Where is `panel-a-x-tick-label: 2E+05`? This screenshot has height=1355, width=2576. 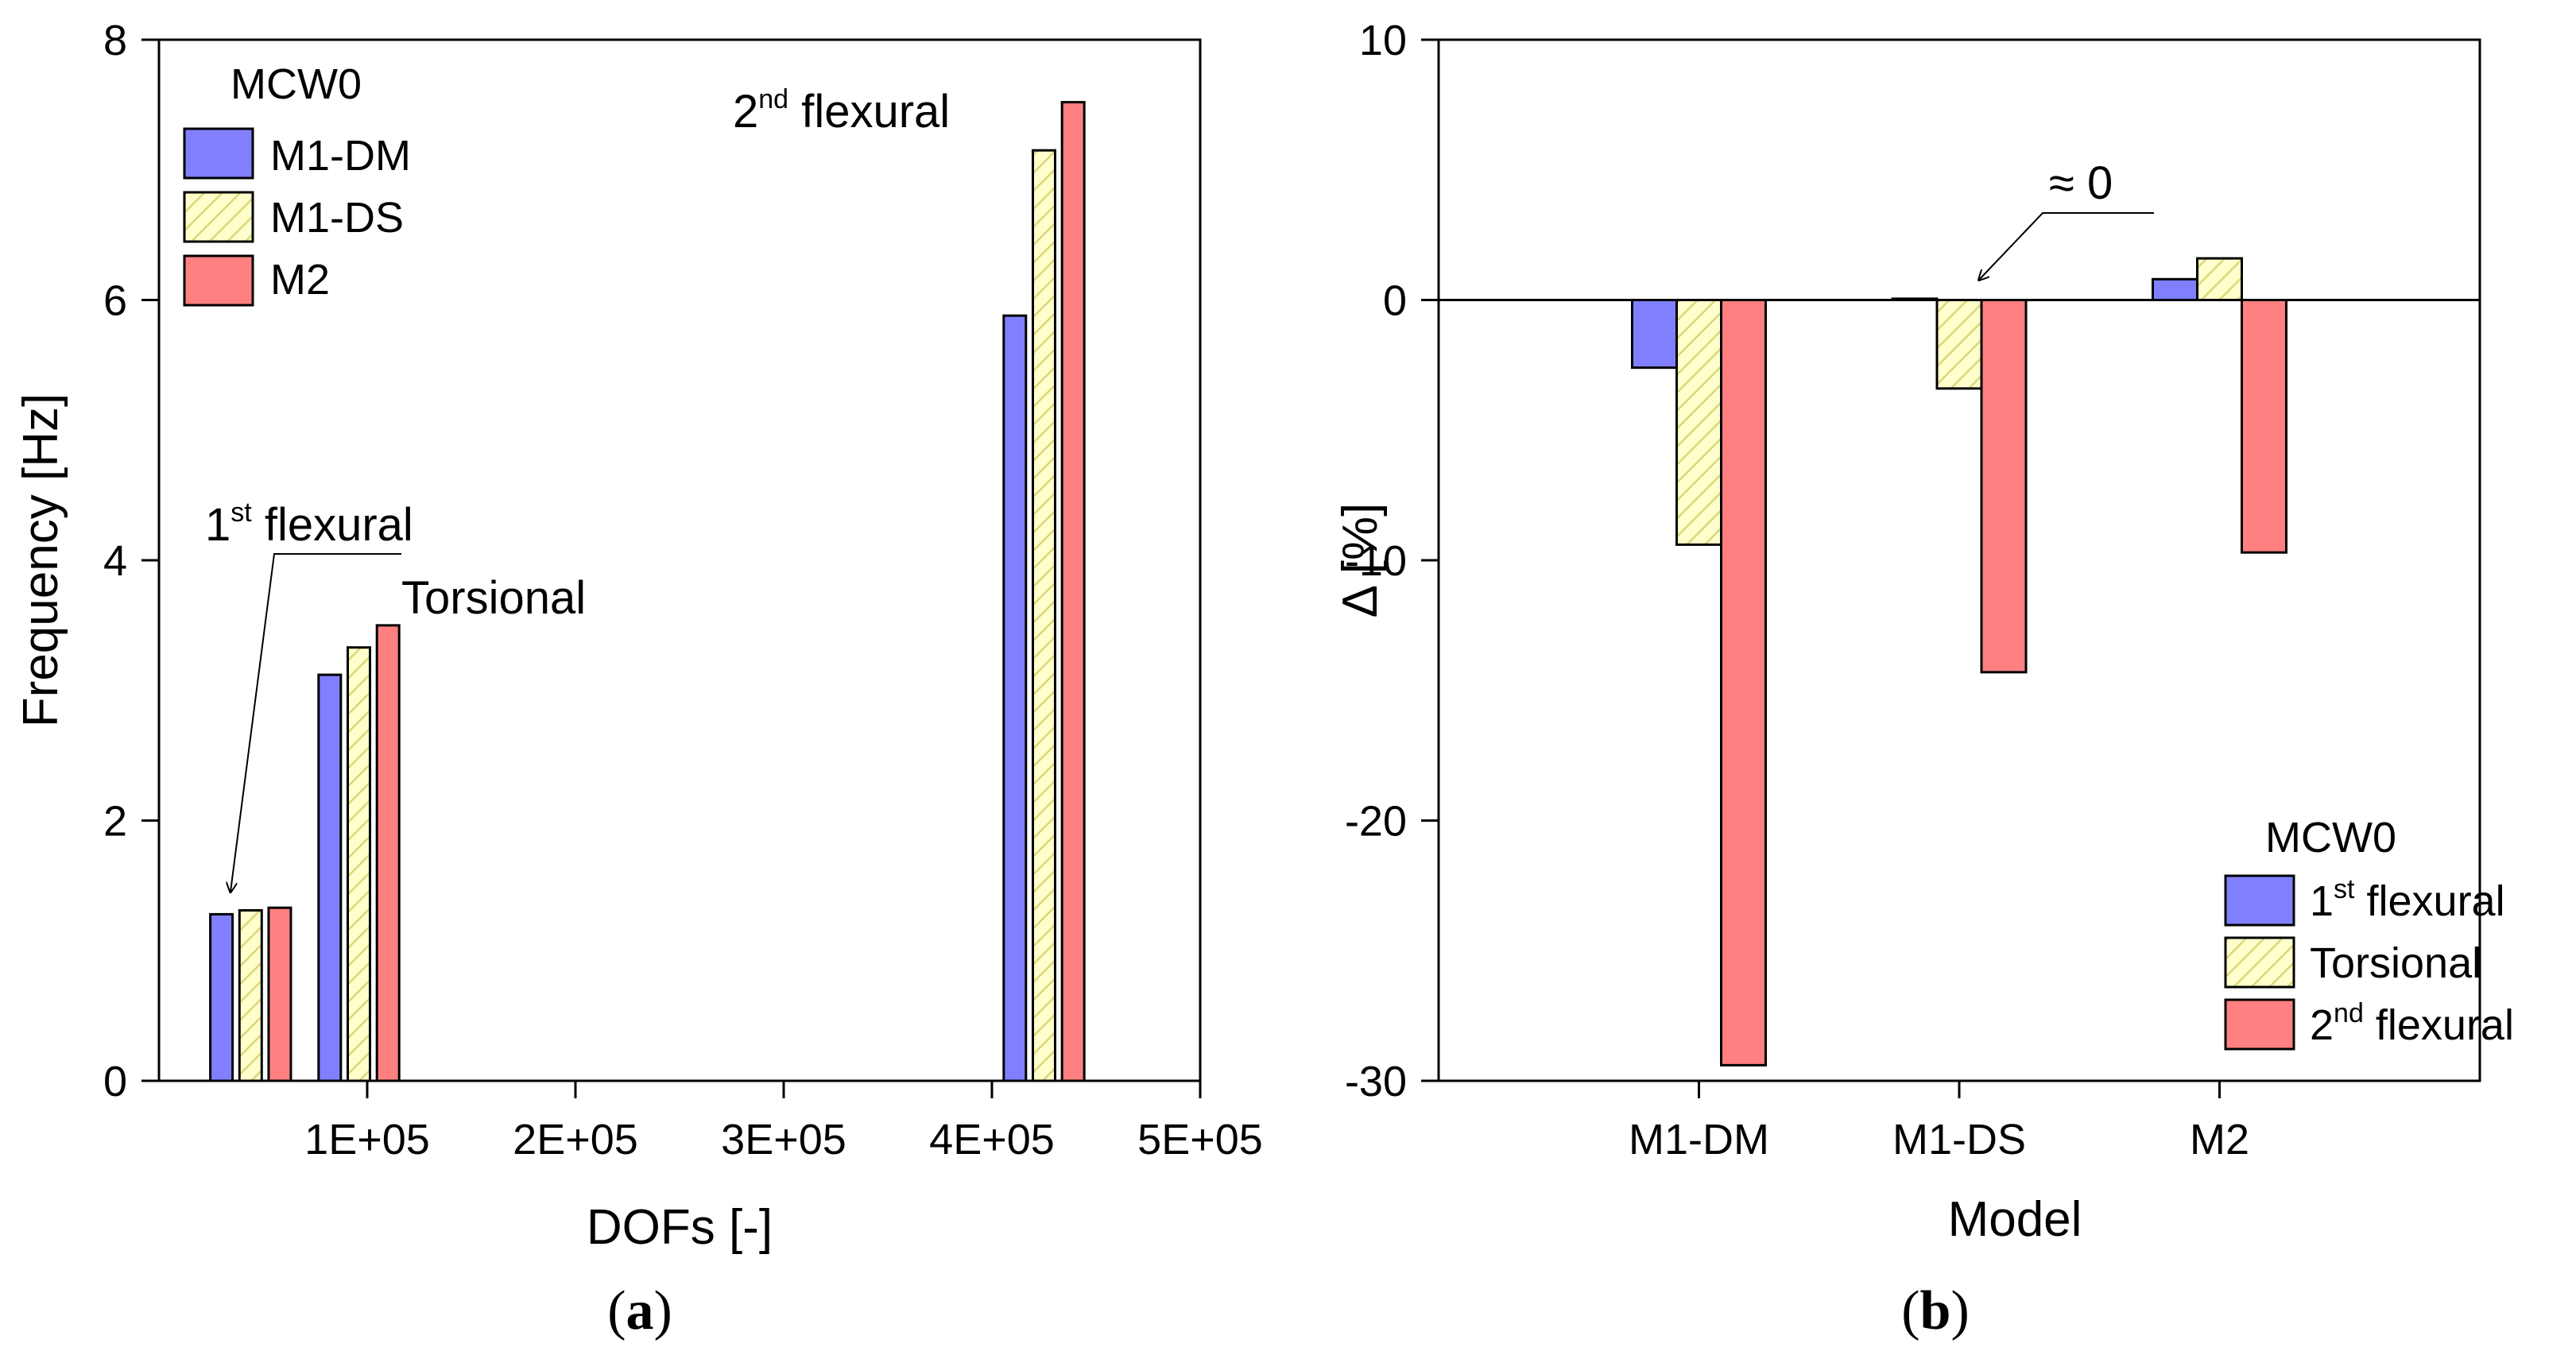 panel-a-x-tick-label: 2E+05 is located at coordinates (575, 1139).